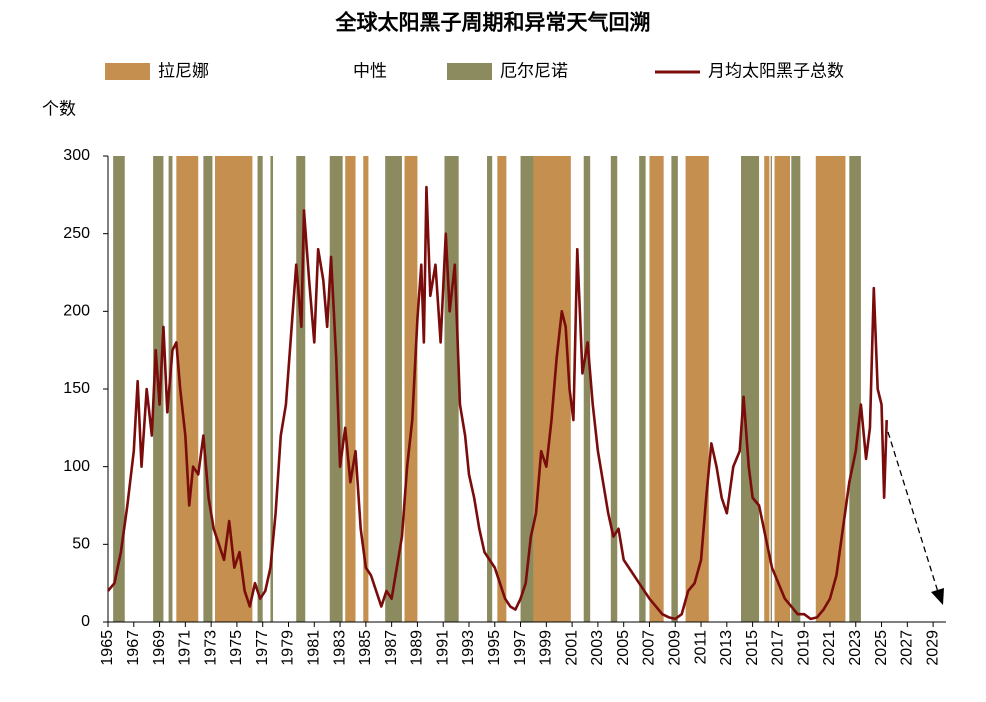 This screenshot has height=702, width=986. What do you see at coordinates (932, 648) in the screenshot?
I see `x-tick-label: 2029` at bounding box center [932, 648].